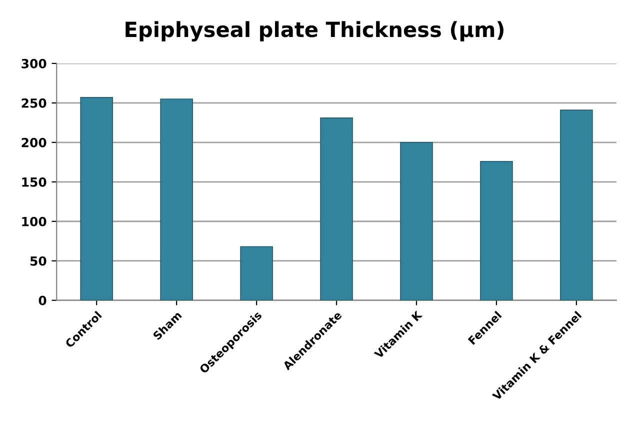 The width and height of the screenshot is (629, 423). I want to click on y-tick-label: 300, so click(34, 63).